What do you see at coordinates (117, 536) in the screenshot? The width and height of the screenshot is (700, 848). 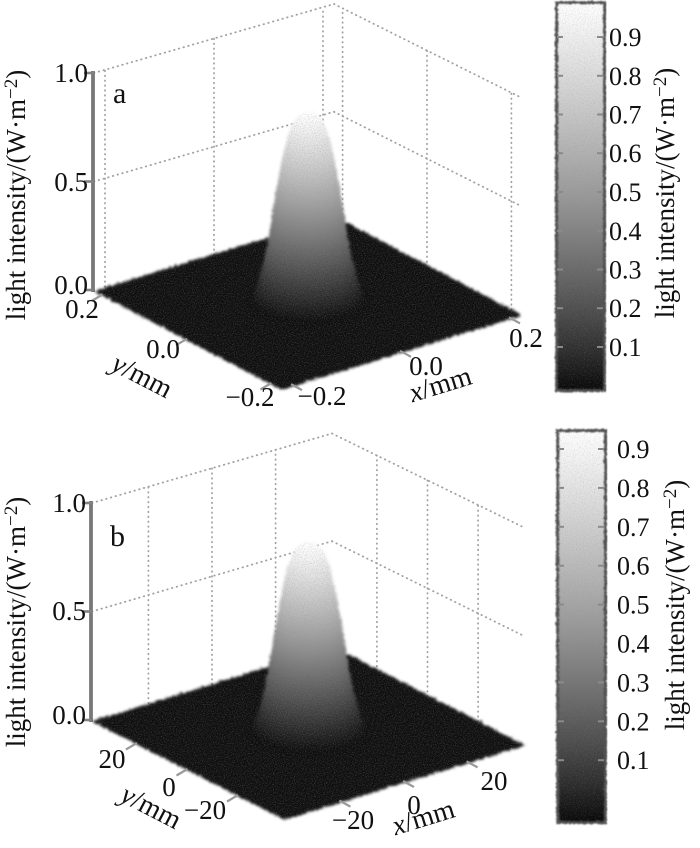 I see `svg-text: b` at bounding box center [117, 536].